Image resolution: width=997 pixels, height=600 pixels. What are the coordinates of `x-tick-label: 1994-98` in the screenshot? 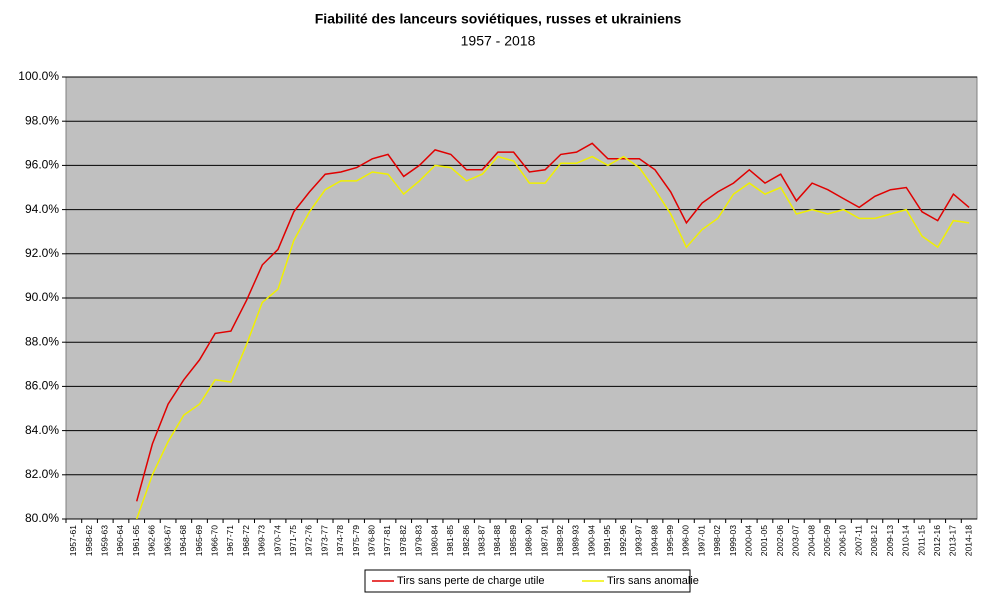 It's located at (654, 540).